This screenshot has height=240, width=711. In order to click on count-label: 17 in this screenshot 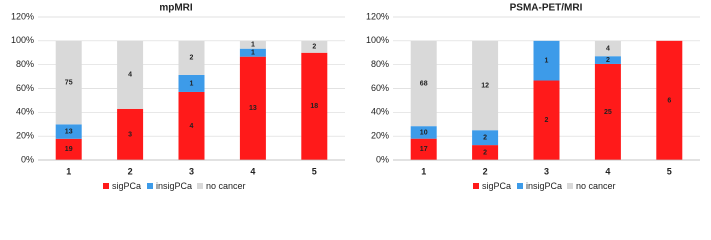, I will do `click(424, 149)`.